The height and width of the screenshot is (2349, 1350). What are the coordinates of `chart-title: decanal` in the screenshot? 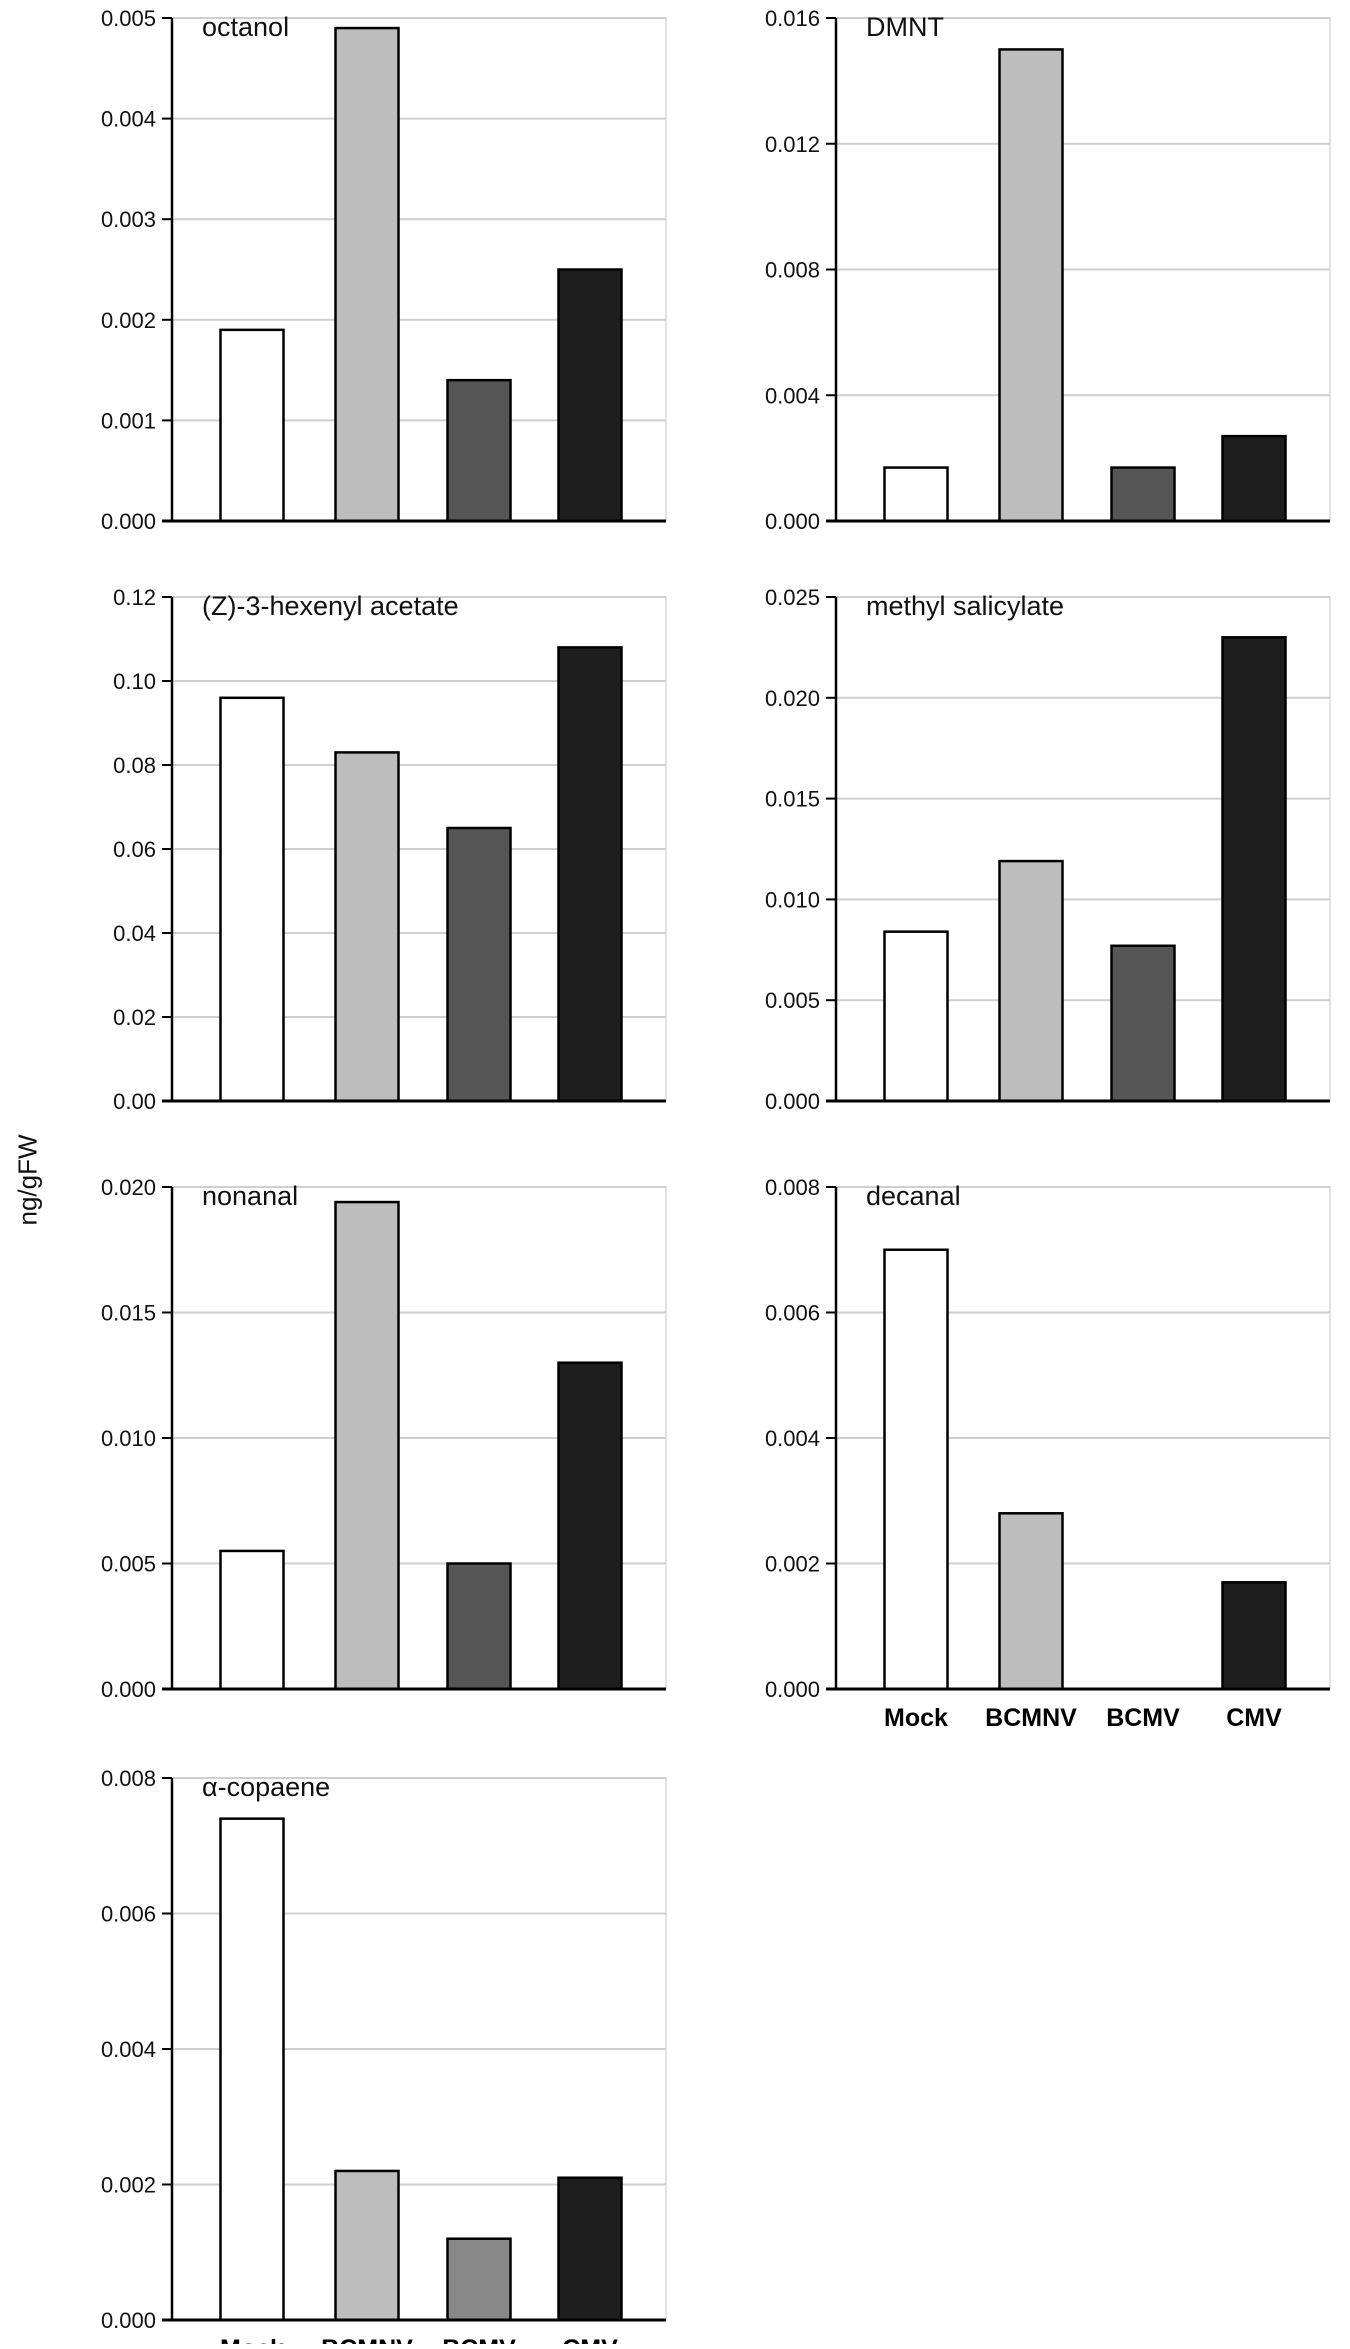 It's located at (913, 1196).